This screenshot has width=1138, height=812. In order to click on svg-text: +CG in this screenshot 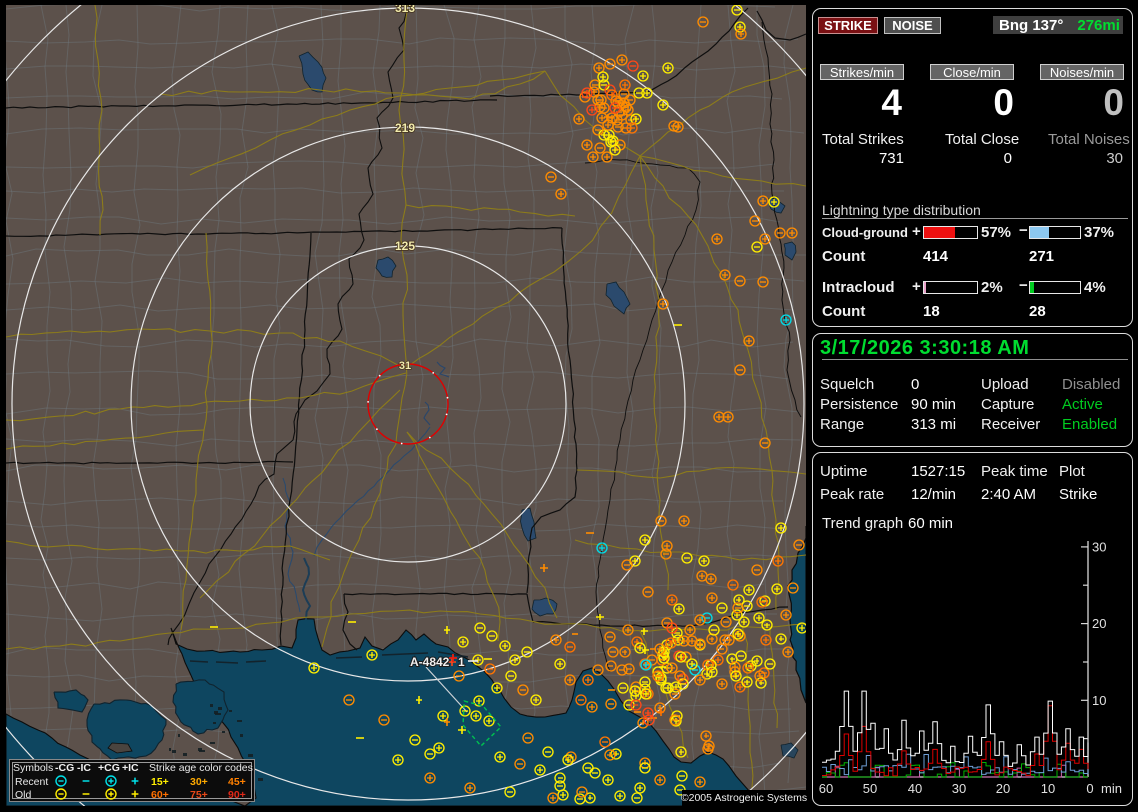, I will do `click(109, 768)`.